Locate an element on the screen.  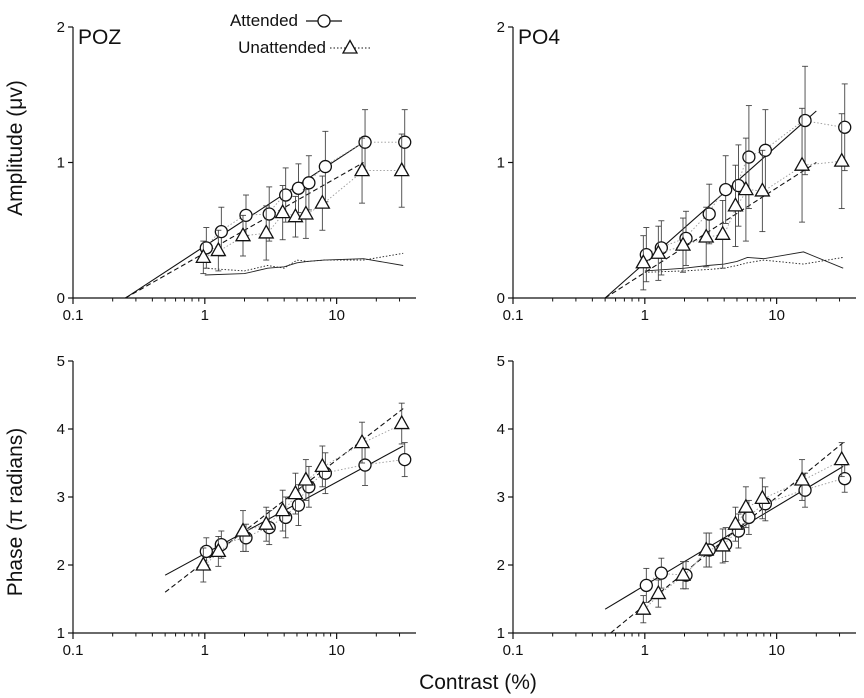
y-axis-label-phase: Phase (π radians) is located at coordinates (15, 512).